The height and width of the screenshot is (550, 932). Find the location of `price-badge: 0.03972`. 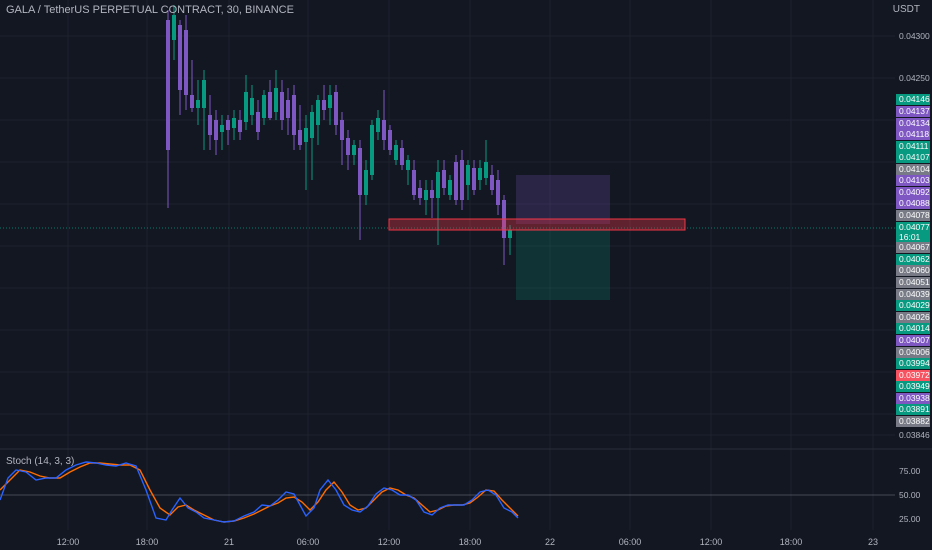

price-badge: 0.03972 is located at coordinates (913, 375).